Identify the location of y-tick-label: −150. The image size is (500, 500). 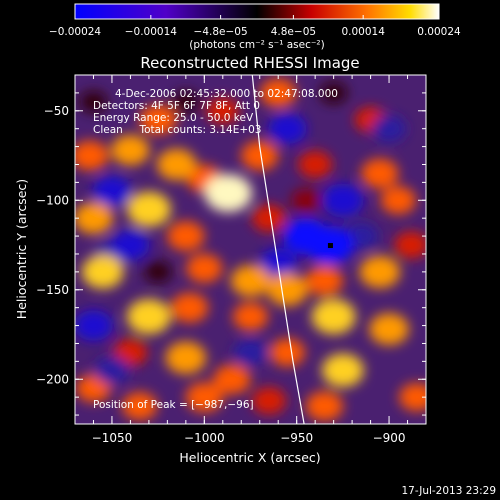
(52, 290).